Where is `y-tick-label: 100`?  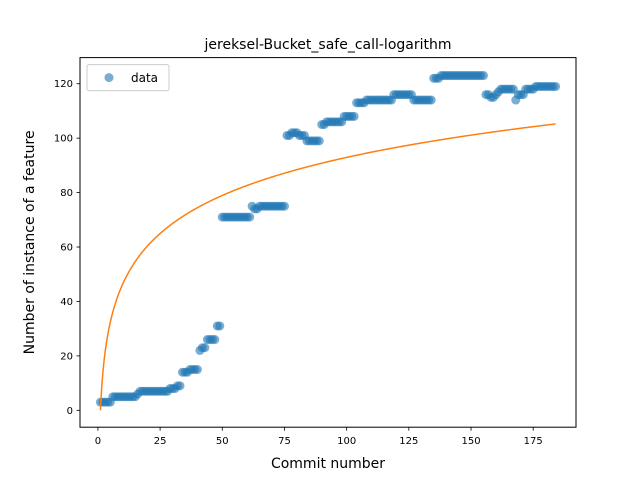 y-tick-label: 100 is located at coordinates (63, 139).